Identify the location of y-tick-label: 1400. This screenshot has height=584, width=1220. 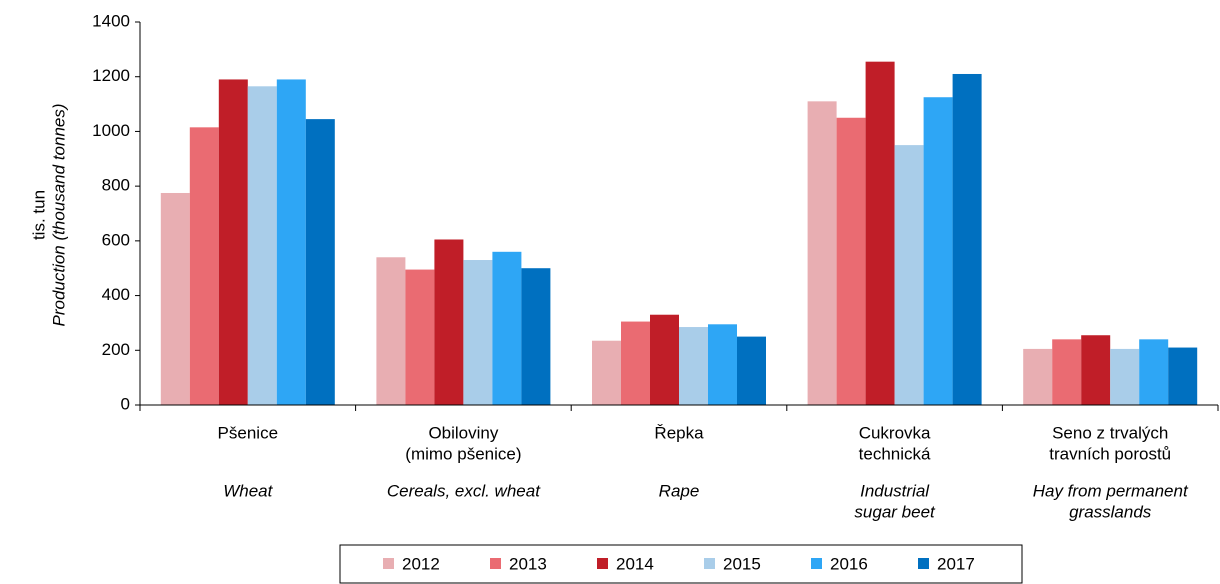
(111, 20).